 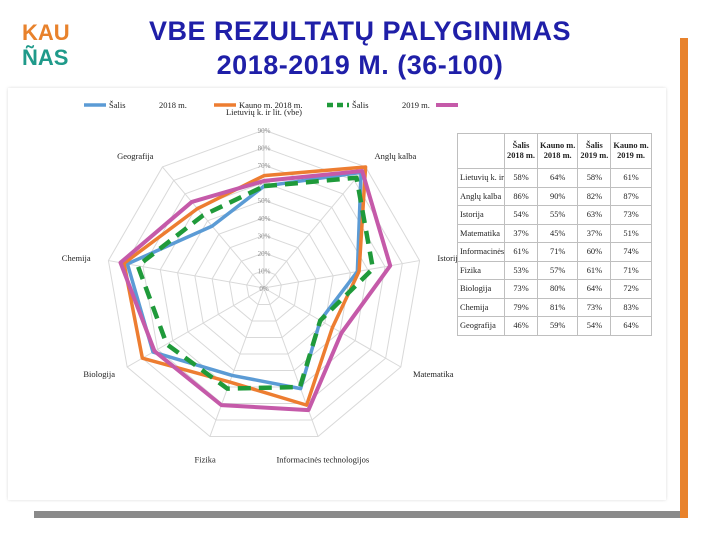 What do you see at coordinates (481, 196) in the screenshot?
I see `table-row-label: Anglų kalba` at bounding box center [481, 196].